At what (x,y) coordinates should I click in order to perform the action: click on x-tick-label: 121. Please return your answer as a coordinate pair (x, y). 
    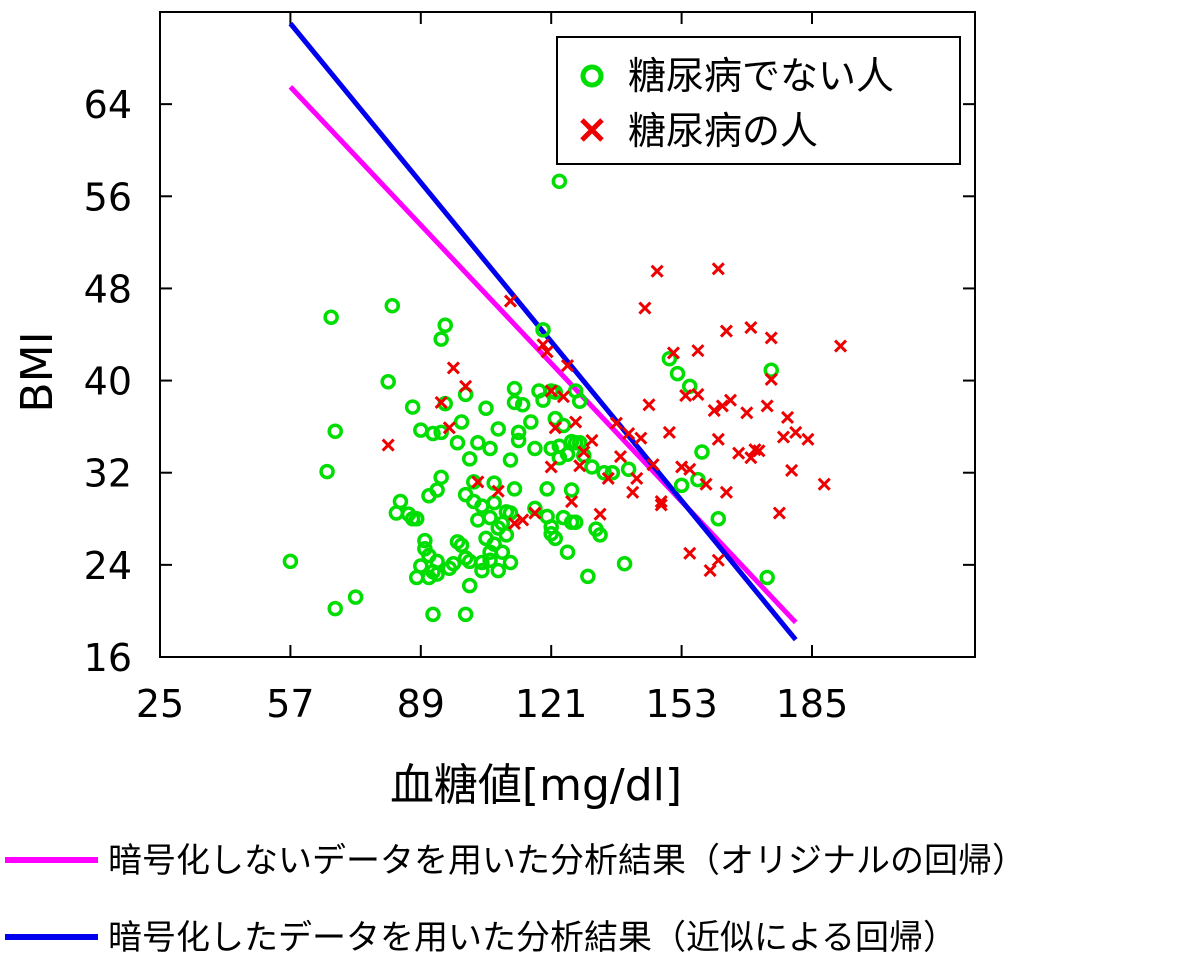
    Looking at the image, I should click on (551, 704).